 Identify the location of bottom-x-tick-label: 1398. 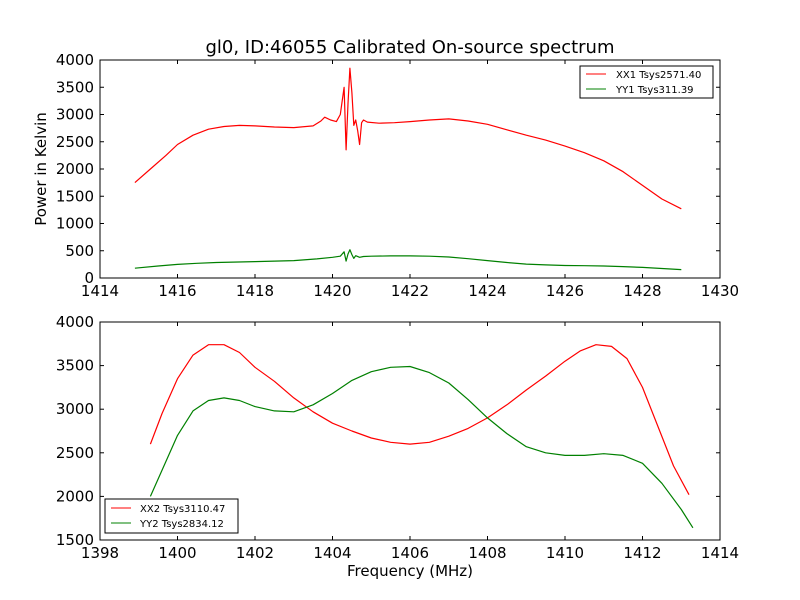
(100, 553).